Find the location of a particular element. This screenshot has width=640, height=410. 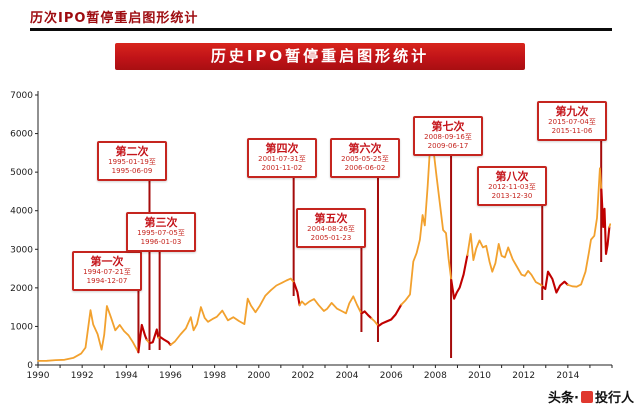

x-tick-label: 2000 is located at coordinates (258, 376).